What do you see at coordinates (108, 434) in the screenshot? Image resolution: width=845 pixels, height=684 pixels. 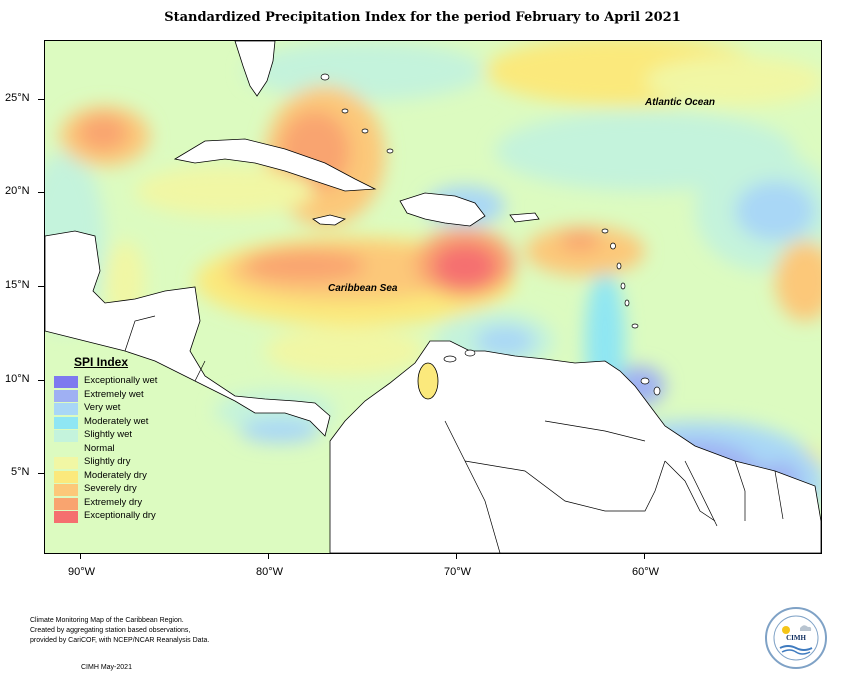 I see `legend-label: Slightly wet` at bounding box center [108, 434].